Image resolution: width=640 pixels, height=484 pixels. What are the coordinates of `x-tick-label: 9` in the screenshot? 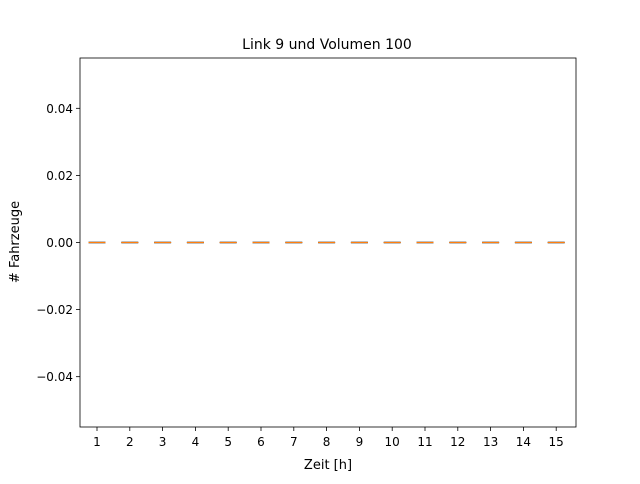 It's located at (360, 442).